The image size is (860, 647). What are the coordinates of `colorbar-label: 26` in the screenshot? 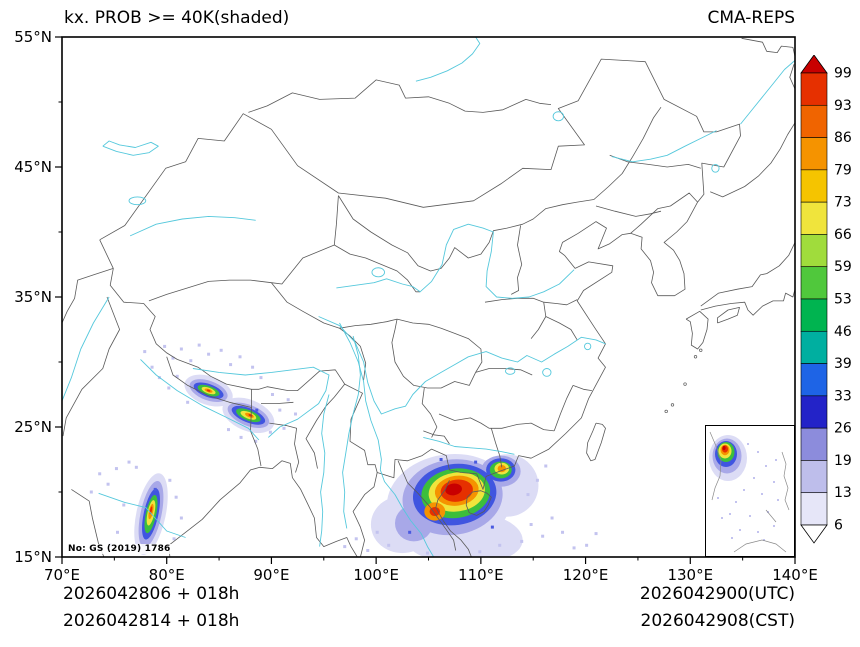 It's located at (843, 429).